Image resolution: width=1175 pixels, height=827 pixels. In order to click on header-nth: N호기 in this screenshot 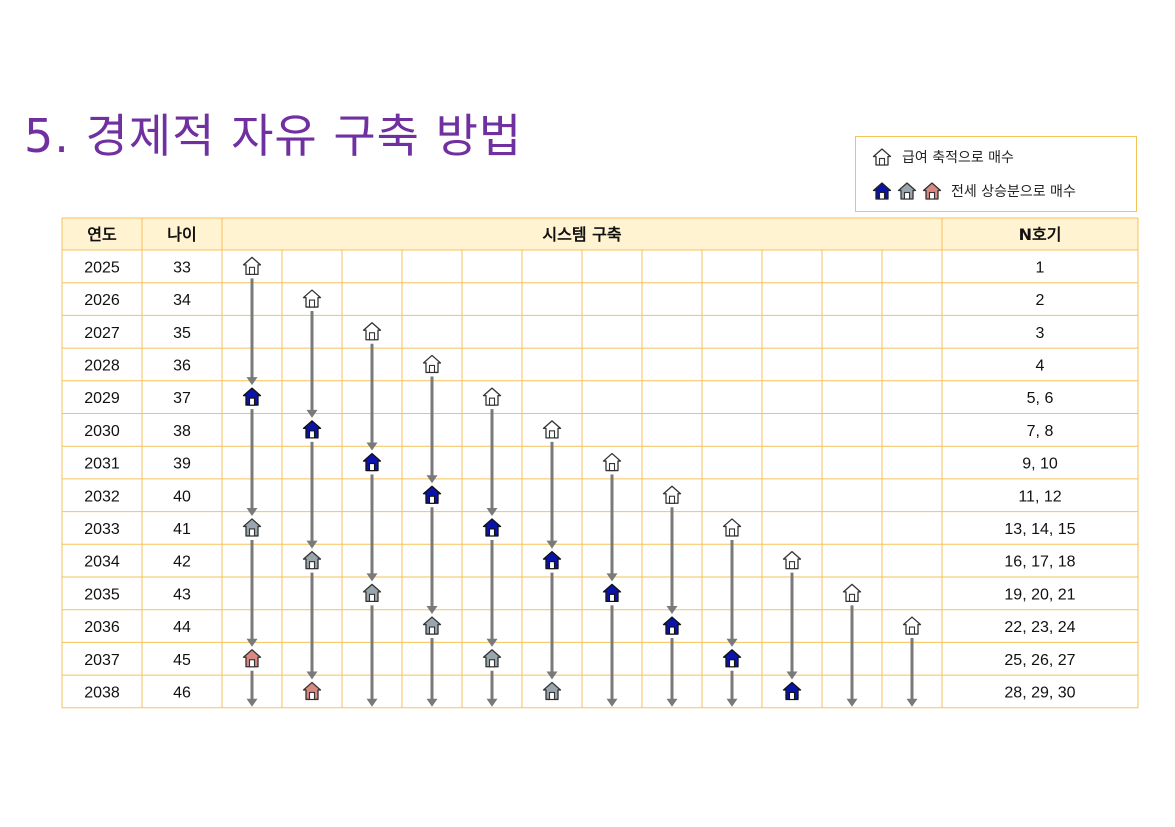, I will do `click(1040, 234)`.